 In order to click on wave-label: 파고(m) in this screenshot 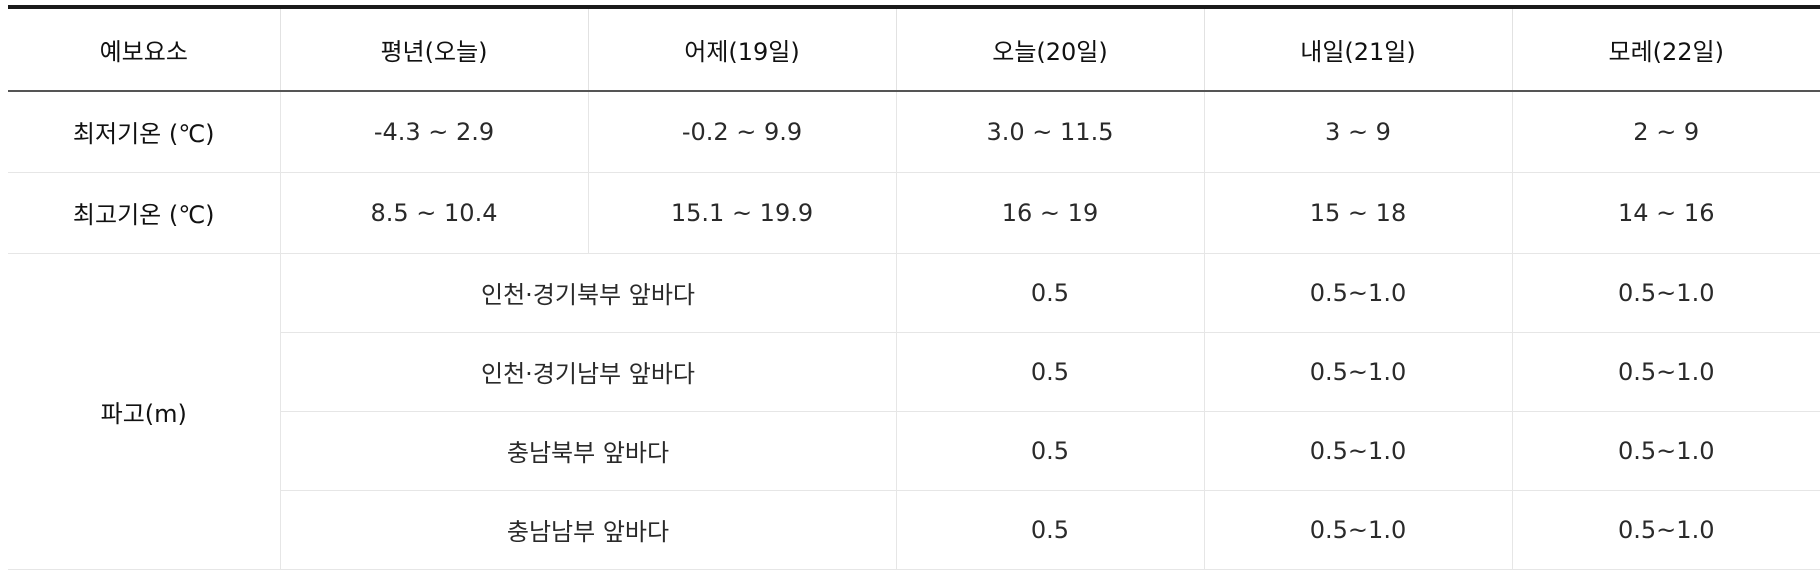, I will do `click(144, 411)`.